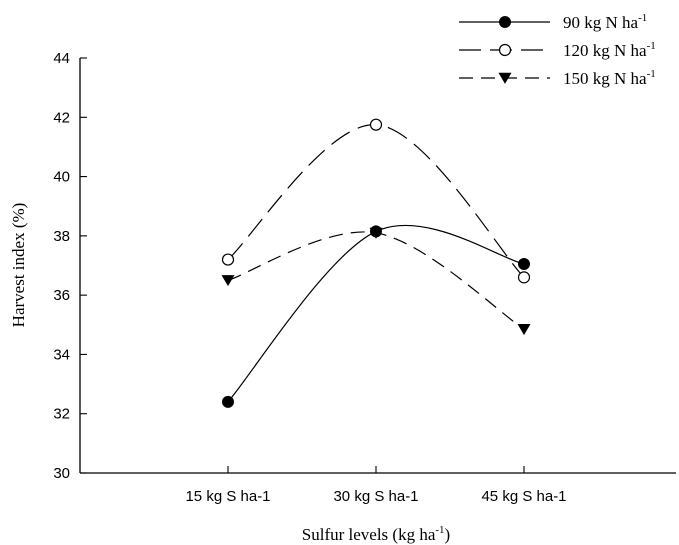  What do you see at coordinates (227, 496) in the screenshot?
I see `x-tick-label: 15 kg S ha-1` at bounding box center [227, 496].